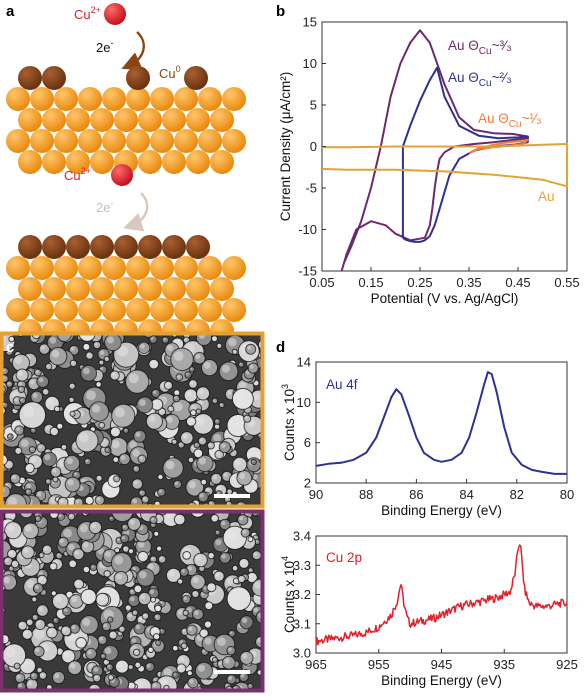 The height and width of the screenshot is (700, 584). I want to click on cv-ytick-label: -5, so click(311, 188).